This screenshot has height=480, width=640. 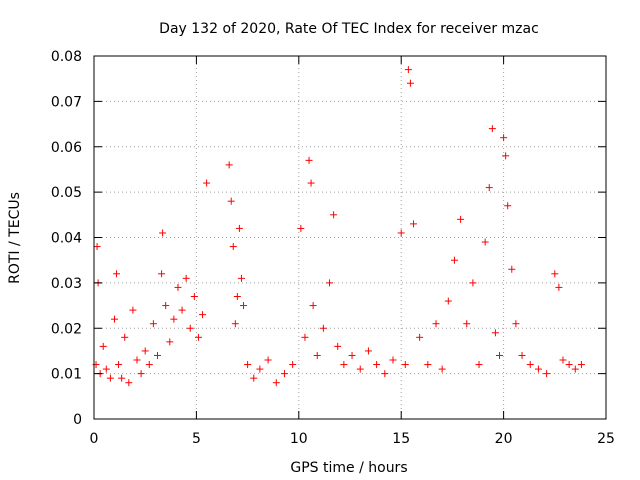 I want to click on x-axis-label: GPS time / hours, so click(x=348, y=468).